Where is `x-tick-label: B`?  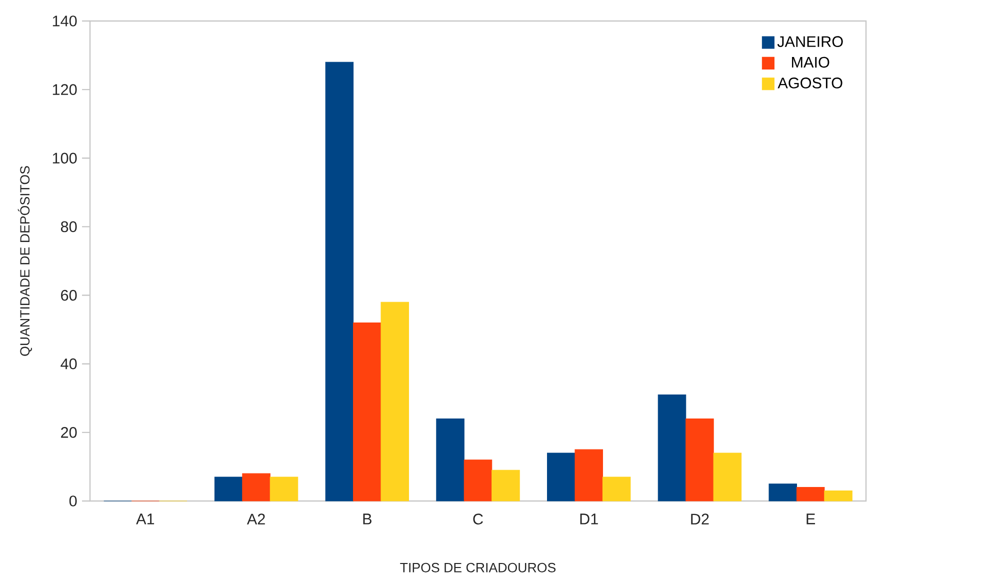 x-tick-label: B is located at coordinates (367, 519).